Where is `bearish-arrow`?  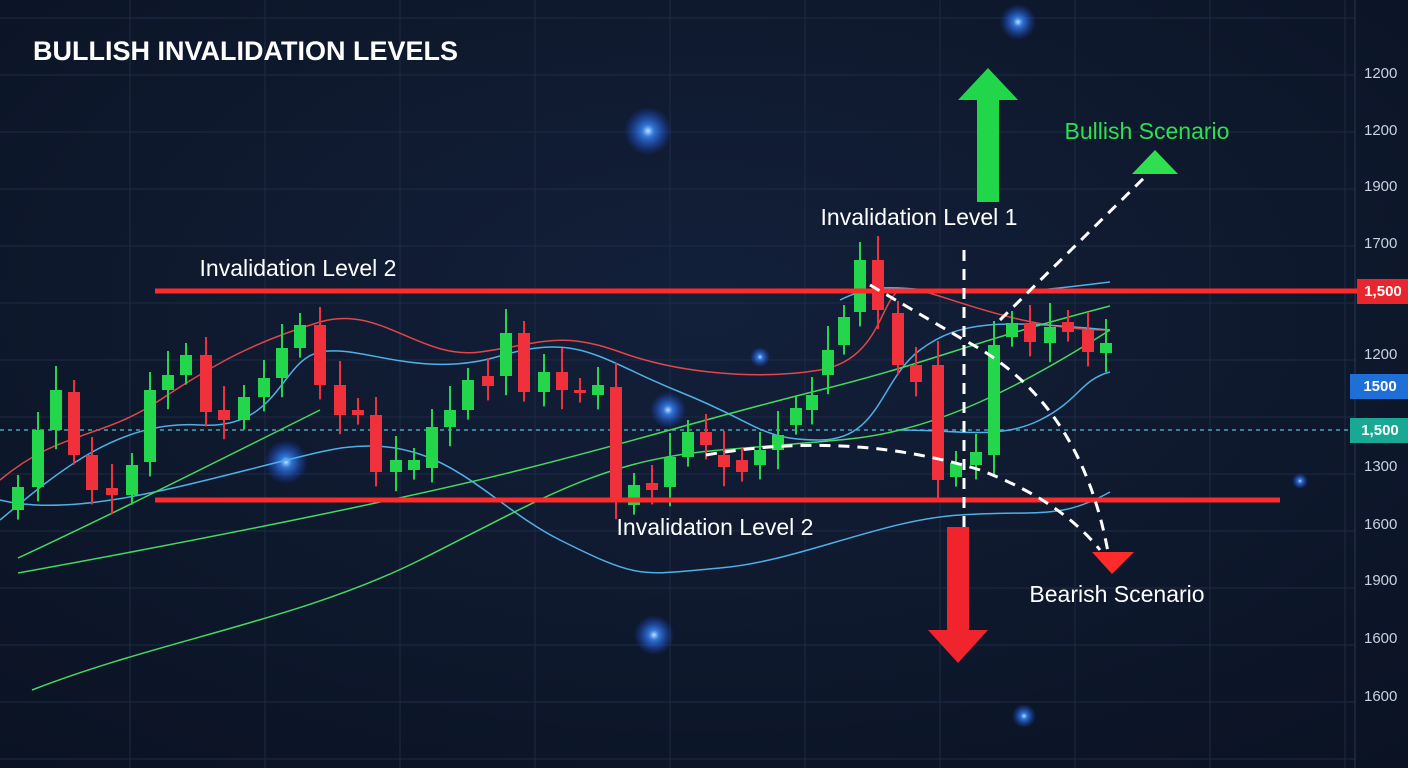 bearish-arrow is located at coordinates (958, 595).